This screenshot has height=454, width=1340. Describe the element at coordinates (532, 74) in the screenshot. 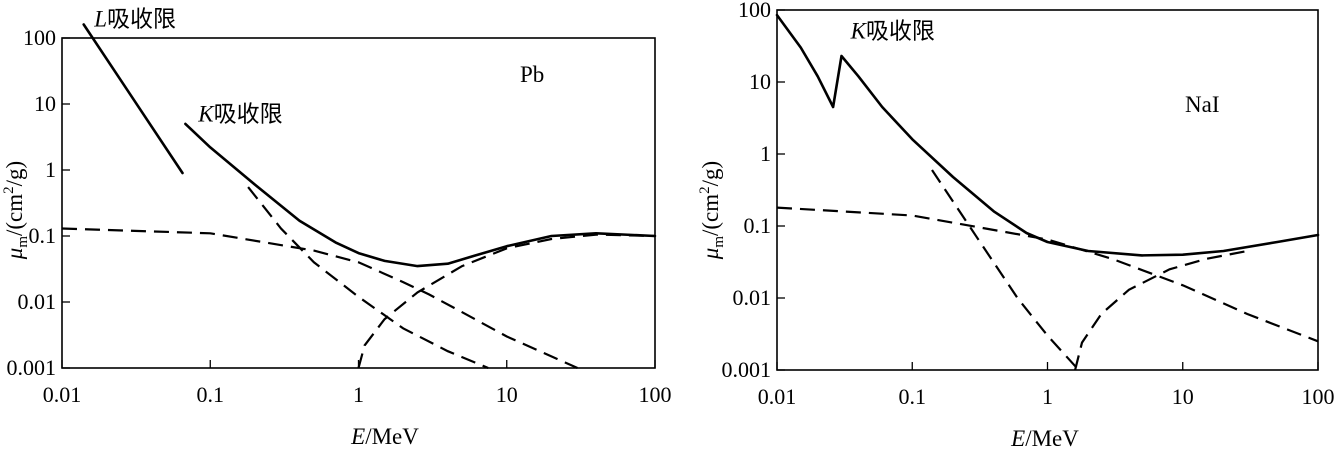

I see `material-label: Pb` at that location.